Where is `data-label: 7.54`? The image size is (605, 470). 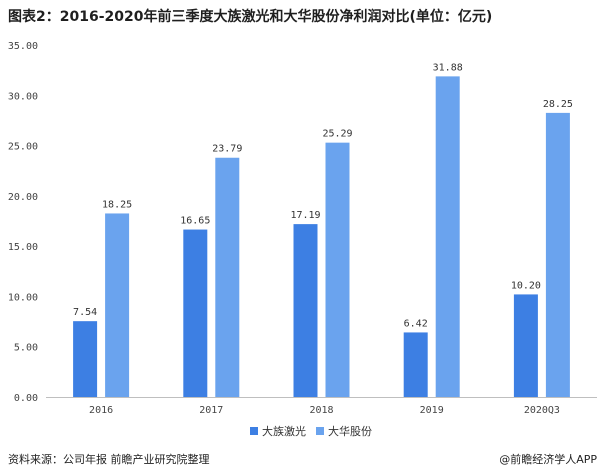
data-label: 7.54 is located at coordinates (85, 312).